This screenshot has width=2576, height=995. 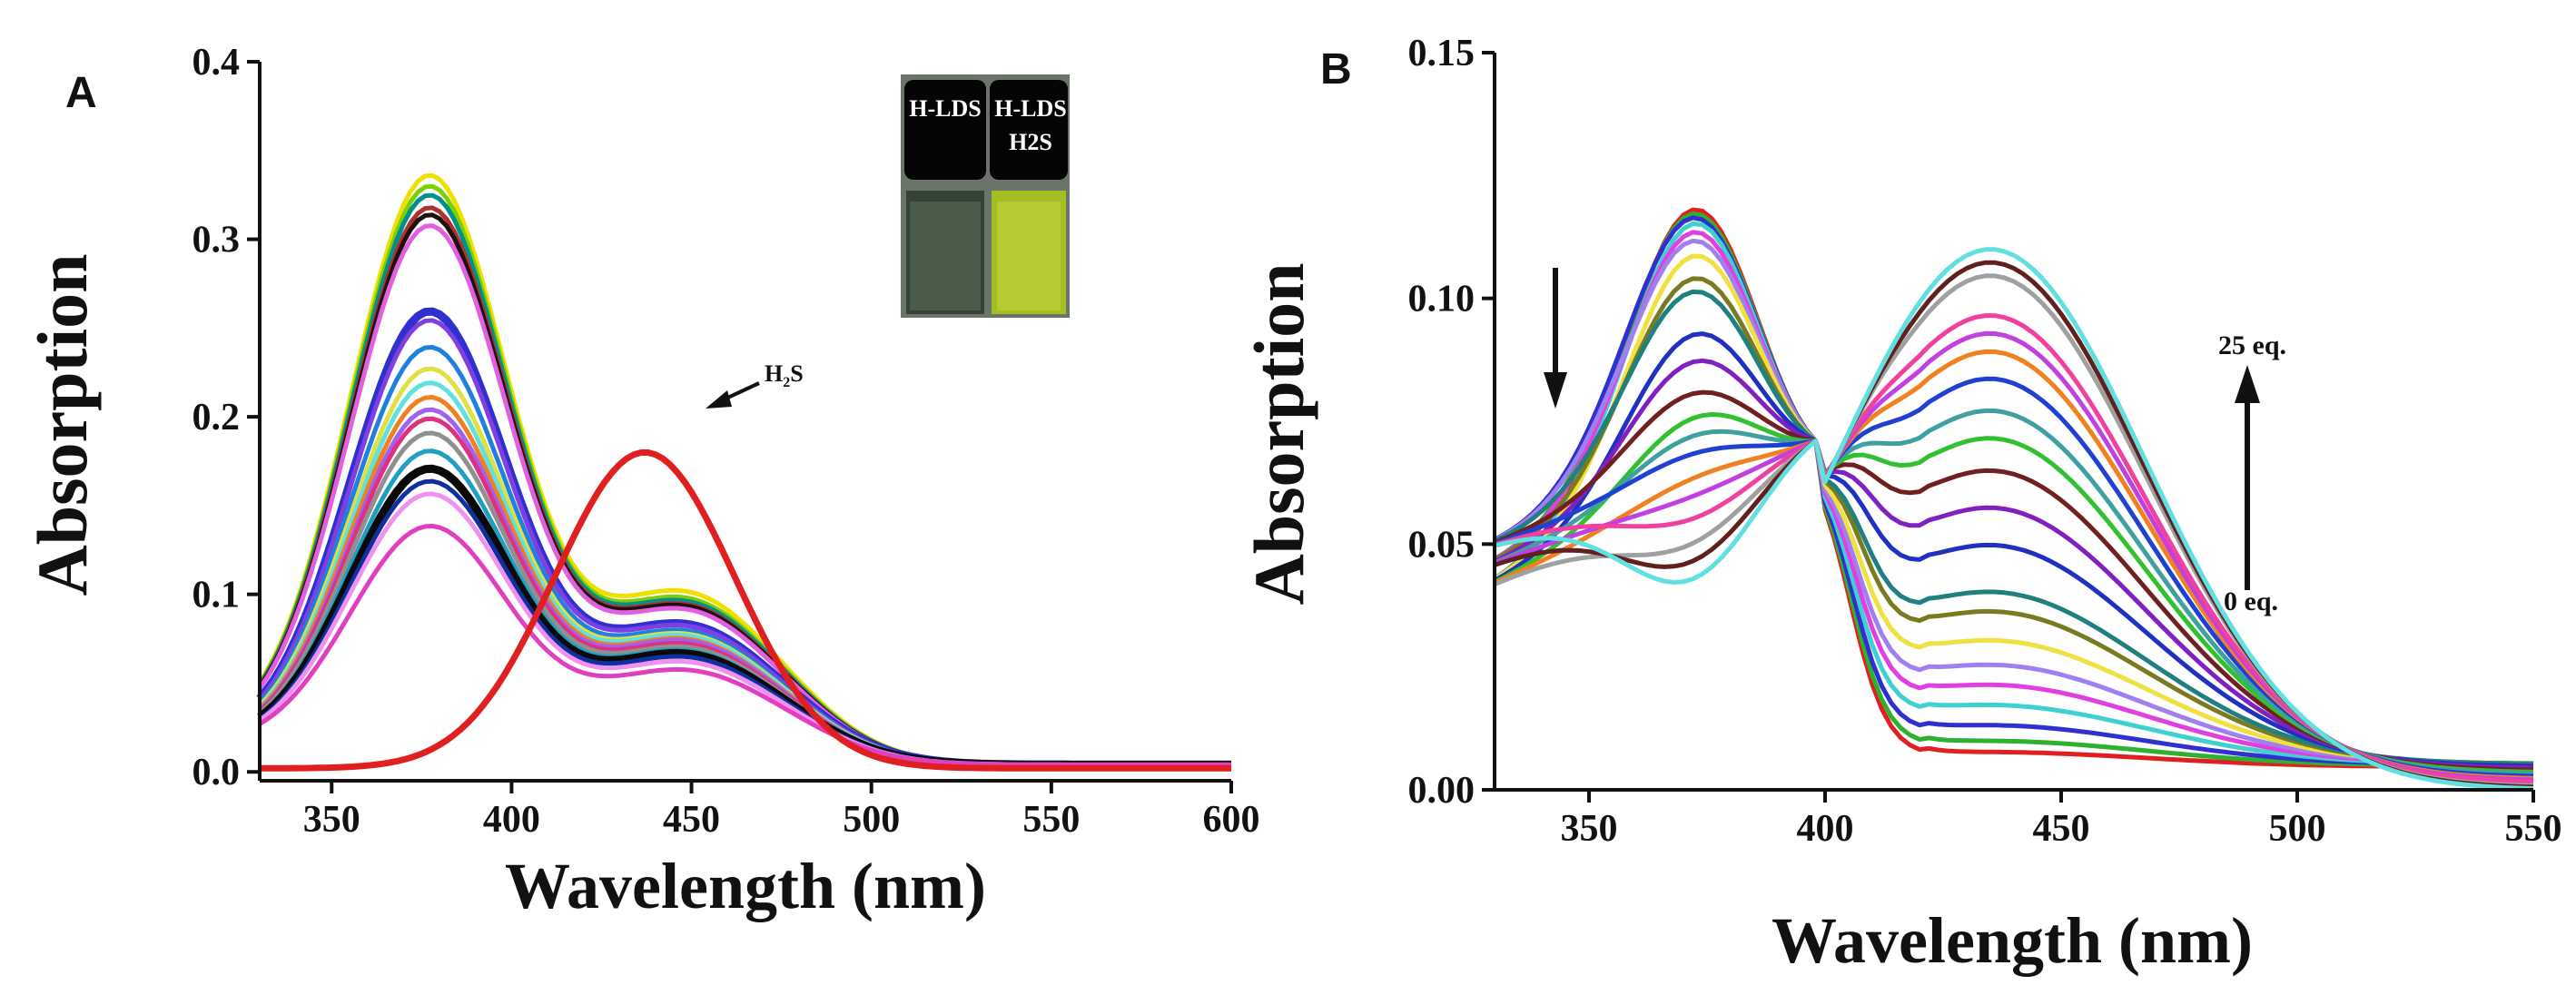 I want to click on panel-b-x-ticks: 350 400 450 500 550, so click(x=2061, y=820).